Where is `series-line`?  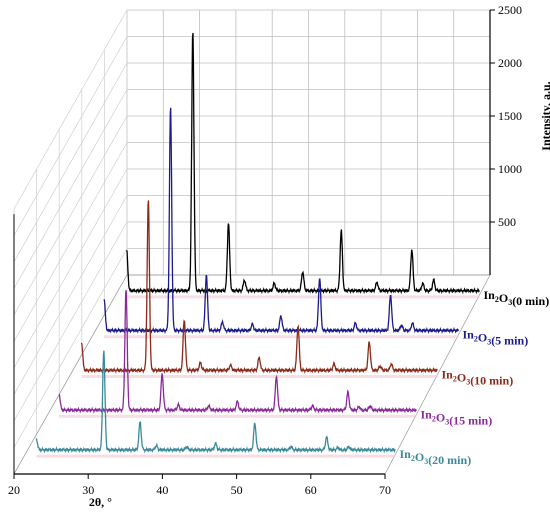 series-line is located at coordinates (215, 402).